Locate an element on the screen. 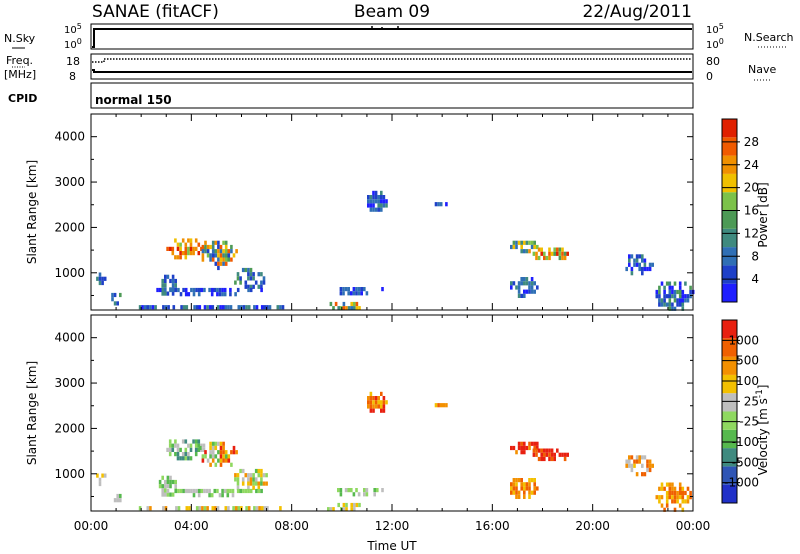  cpid-value: normal 150 is located at coordinates (133, 100).